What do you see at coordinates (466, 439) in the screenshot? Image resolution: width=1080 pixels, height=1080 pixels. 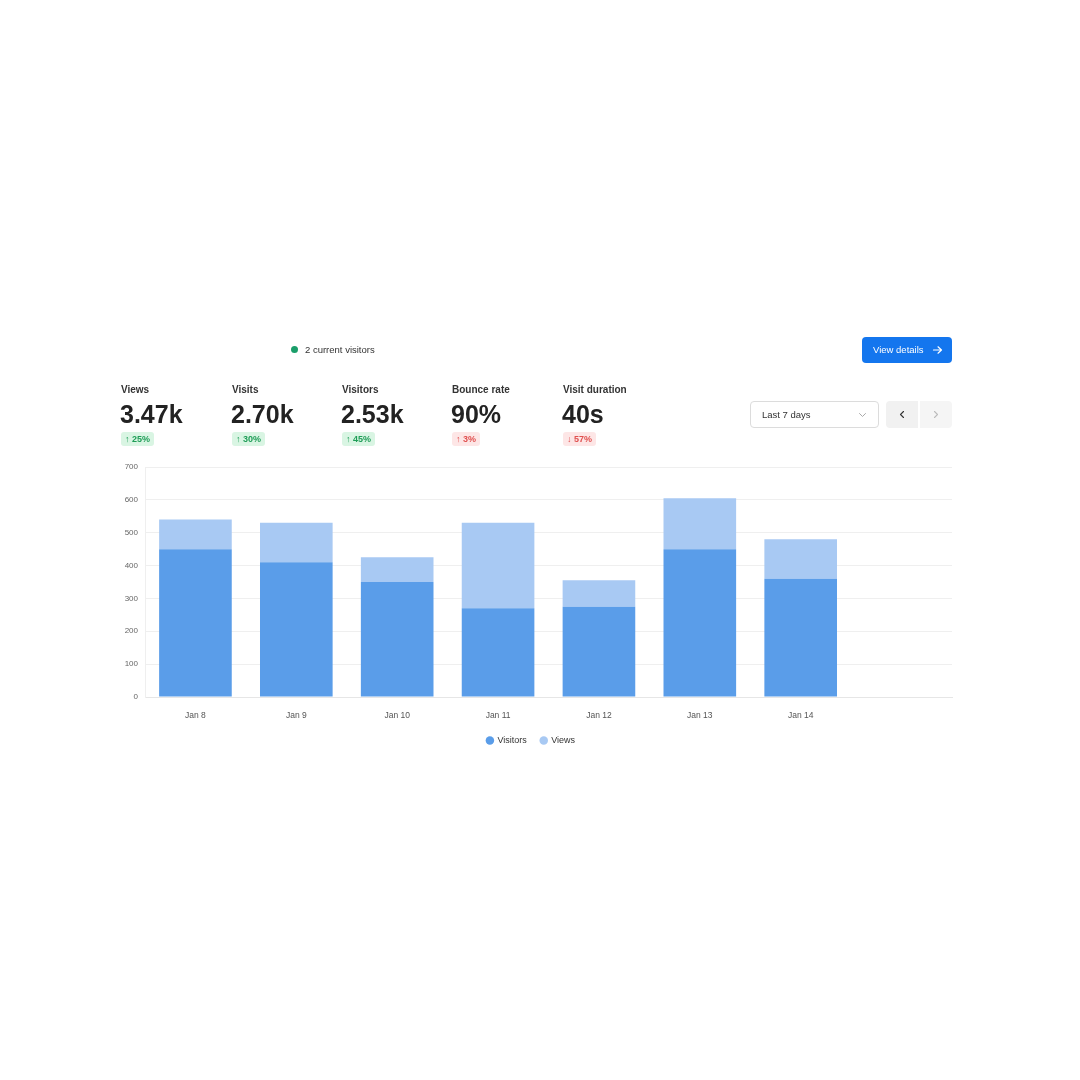 I see `text: ↑ 3%` at bounding box center [466, 439].